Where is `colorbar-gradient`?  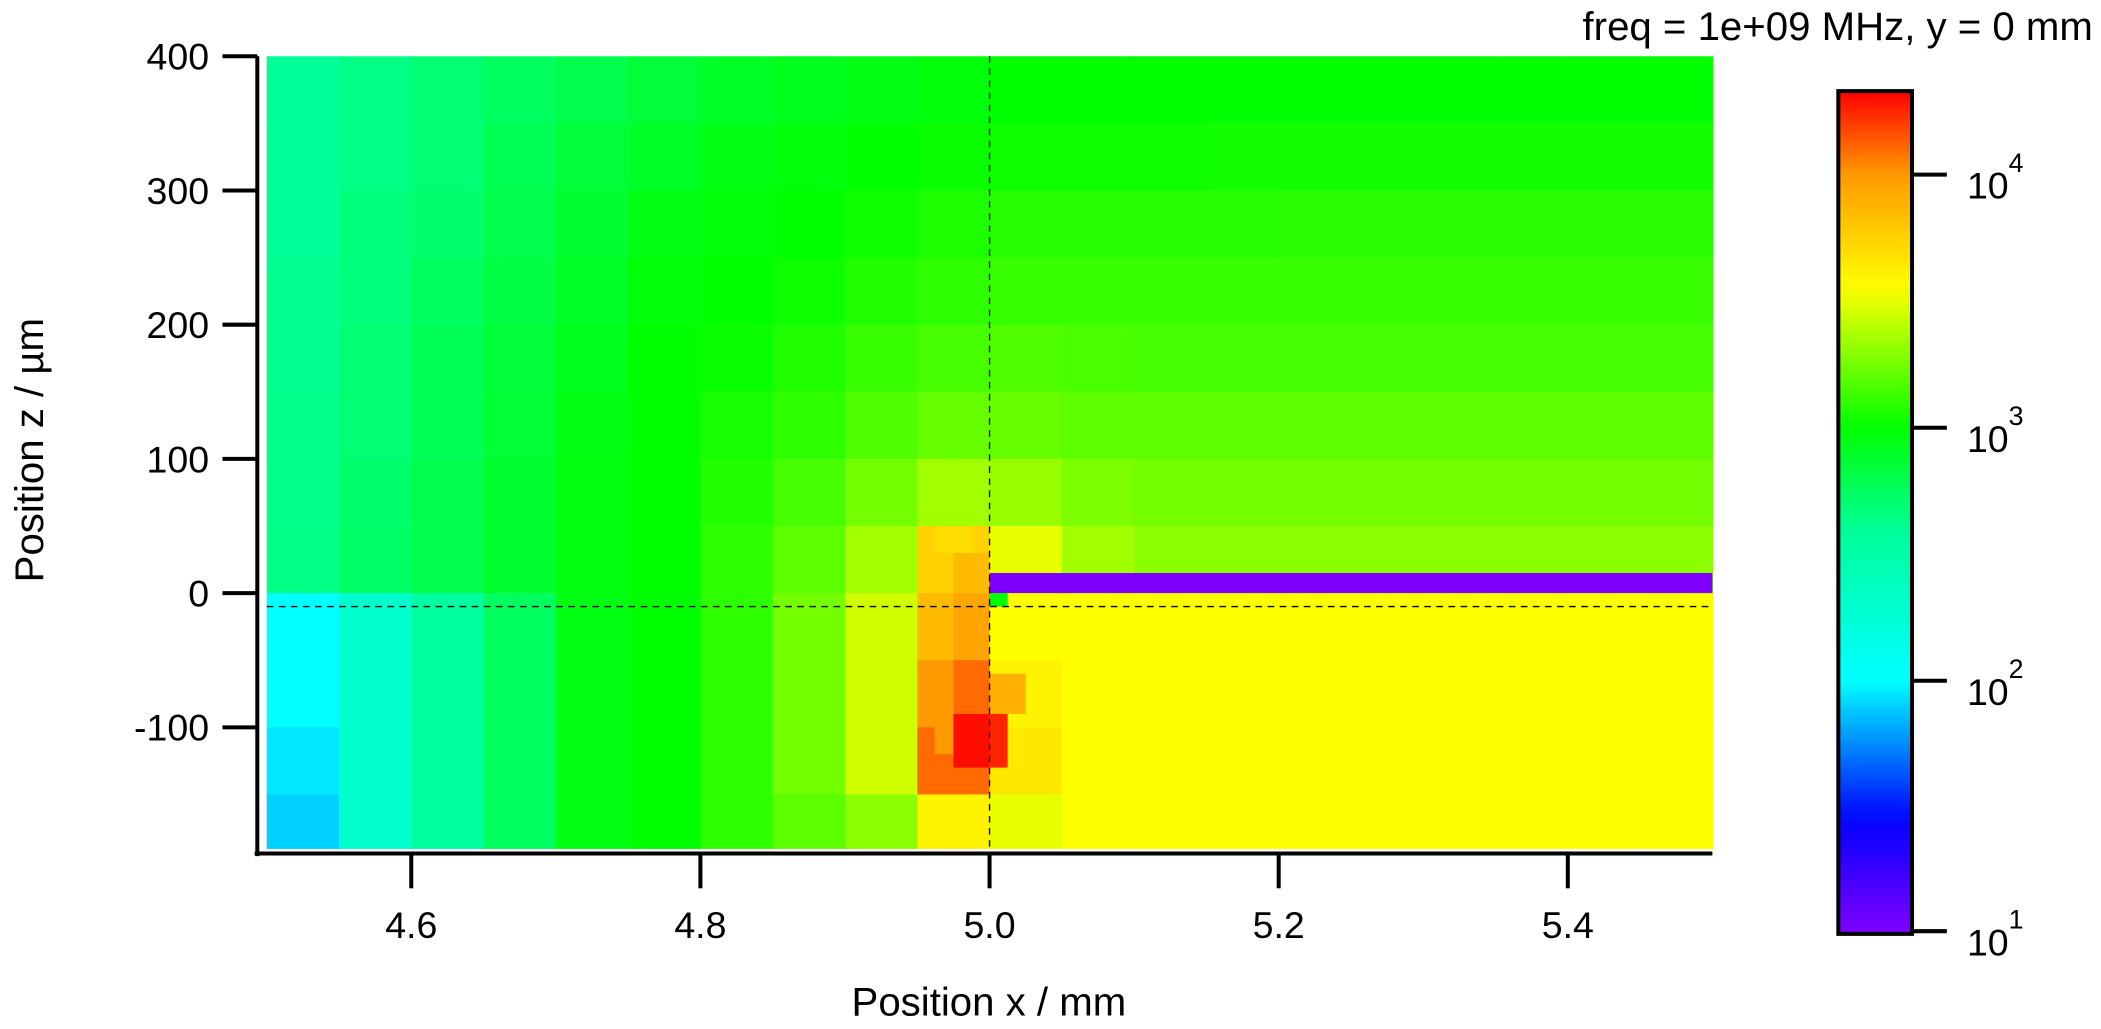
colorbar-gradient is located at coordinates (1875, 512).